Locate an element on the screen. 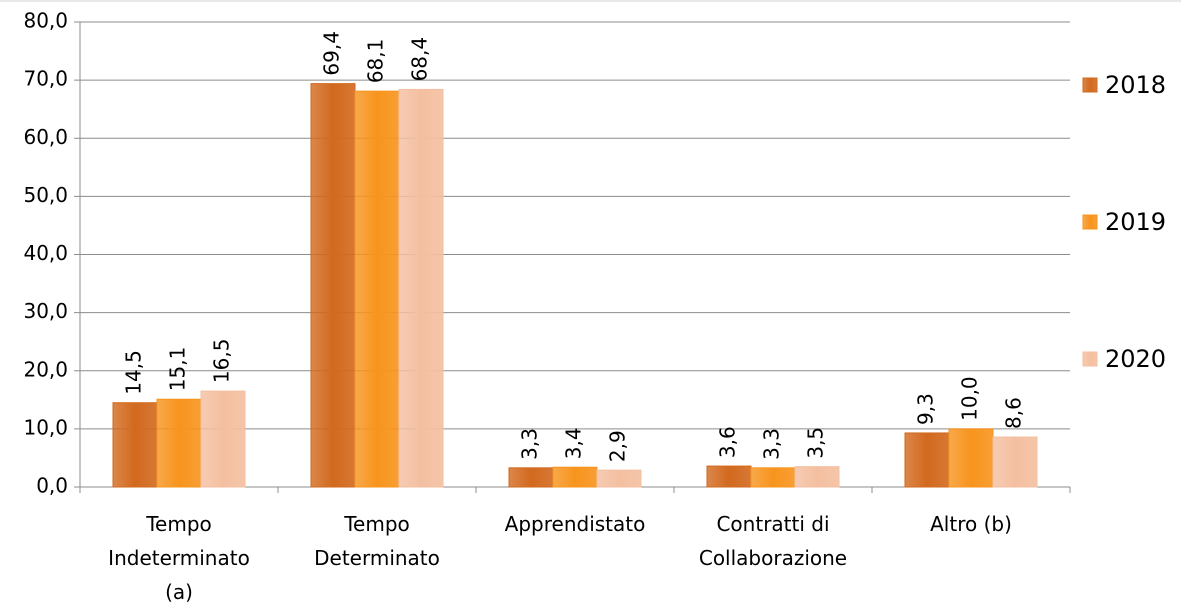  y-tick-label: 60,0 is located at coordinates (45, 137).